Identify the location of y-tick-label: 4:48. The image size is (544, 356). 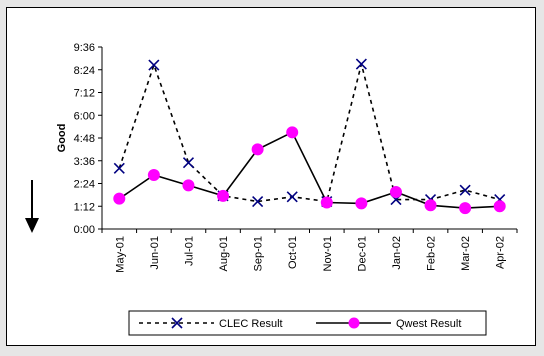
(84, 139).